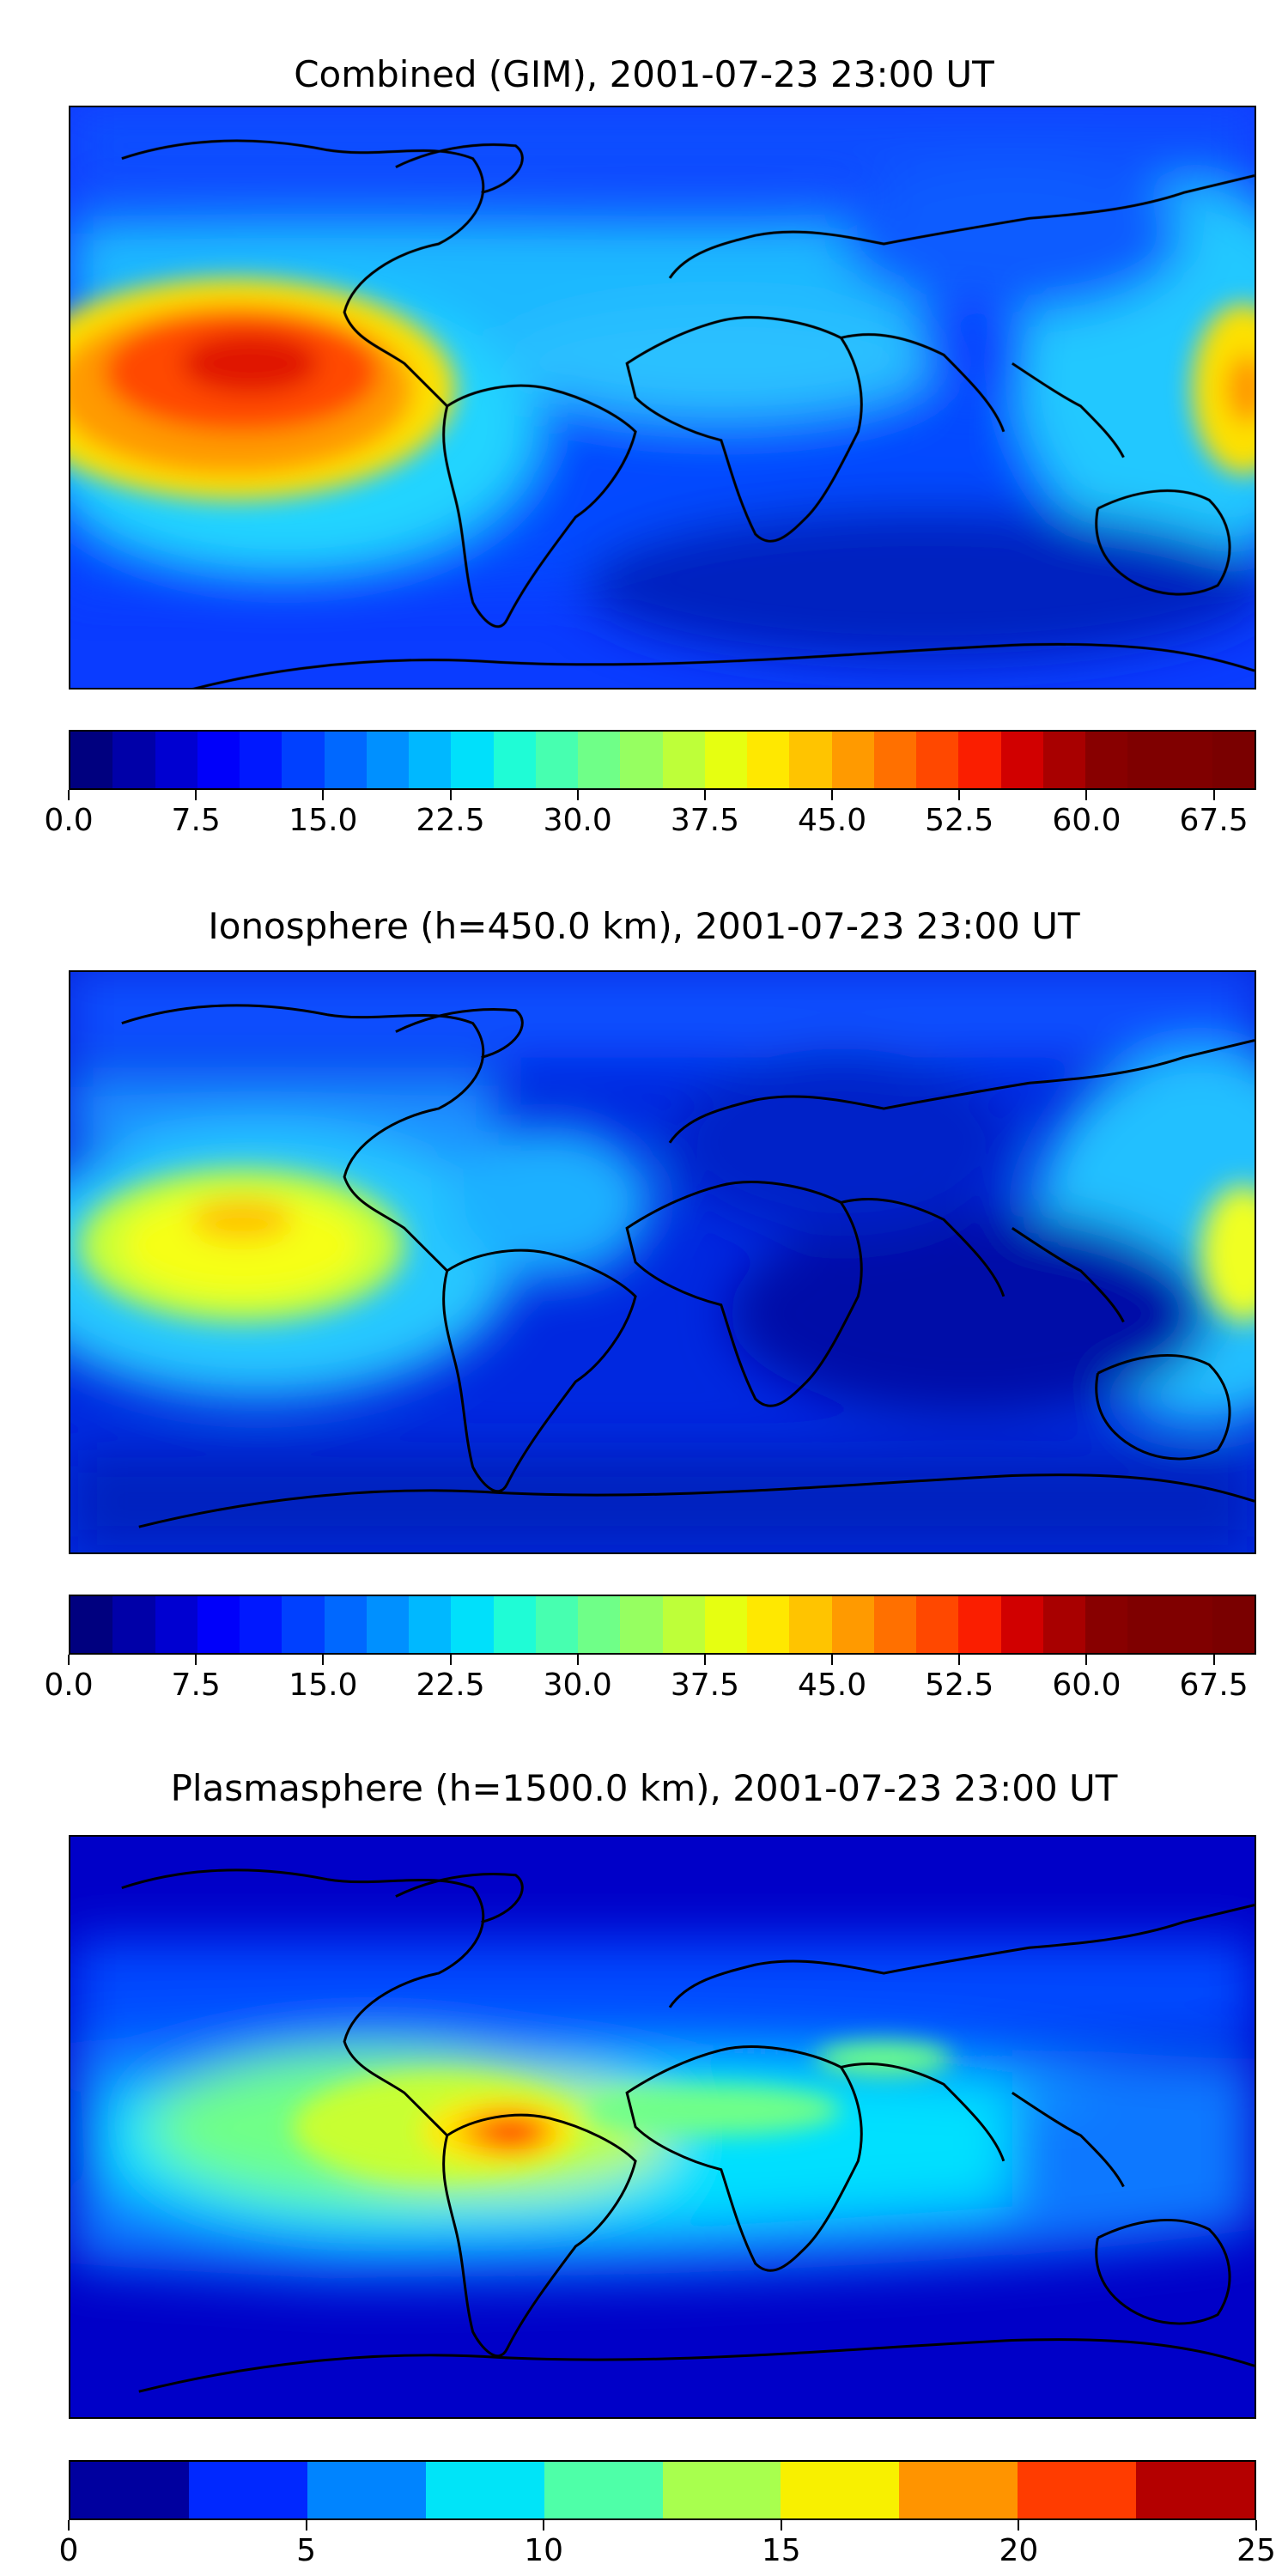  What do you see at coordinates (667, 2544) in the screenshot?
I see `panel-3-colorbar-ticks: 0 5 10 15 20 25` at bounding box center [667, 2544].